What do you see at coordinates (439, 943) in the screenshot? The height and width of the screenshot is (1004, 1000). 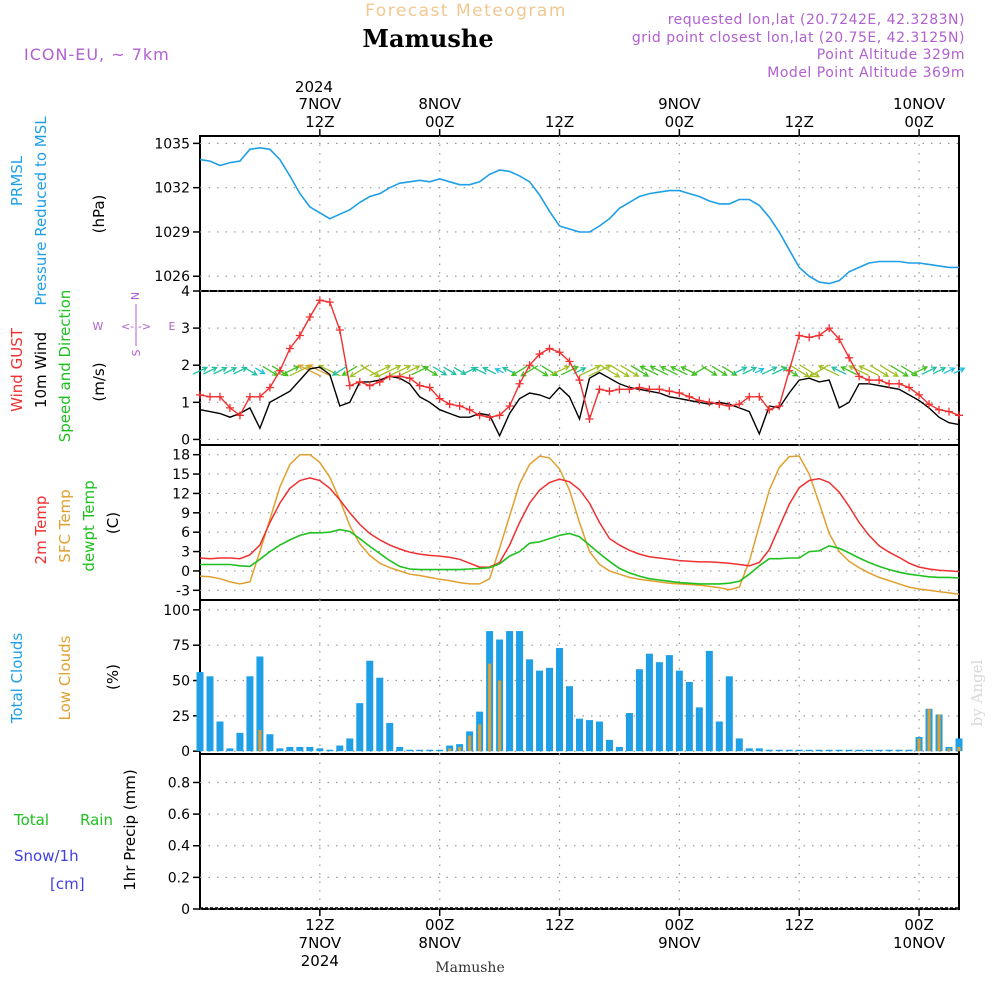 I see `bottom-time-label: 8NOV` at bounding box center [439, 943].